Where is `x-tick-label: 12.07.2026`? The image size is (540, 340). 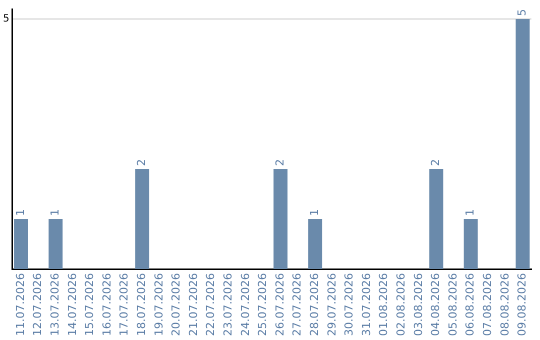
x-tick-label: 12.07.2026 is located at coordinates (37, 304).